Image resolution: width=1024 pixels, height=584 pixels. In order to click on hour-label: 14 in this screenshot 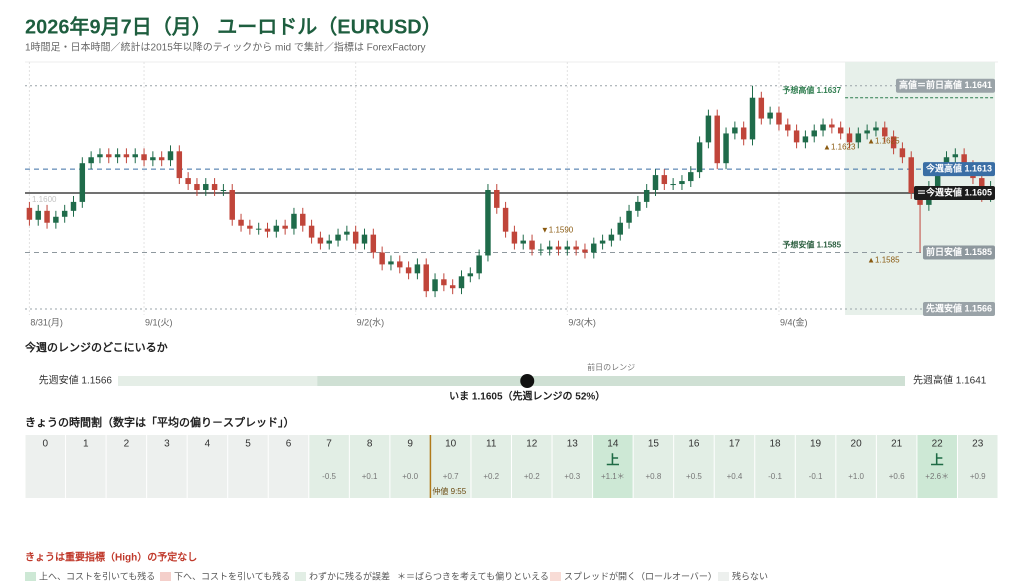, I will do `click(613, 444)`.